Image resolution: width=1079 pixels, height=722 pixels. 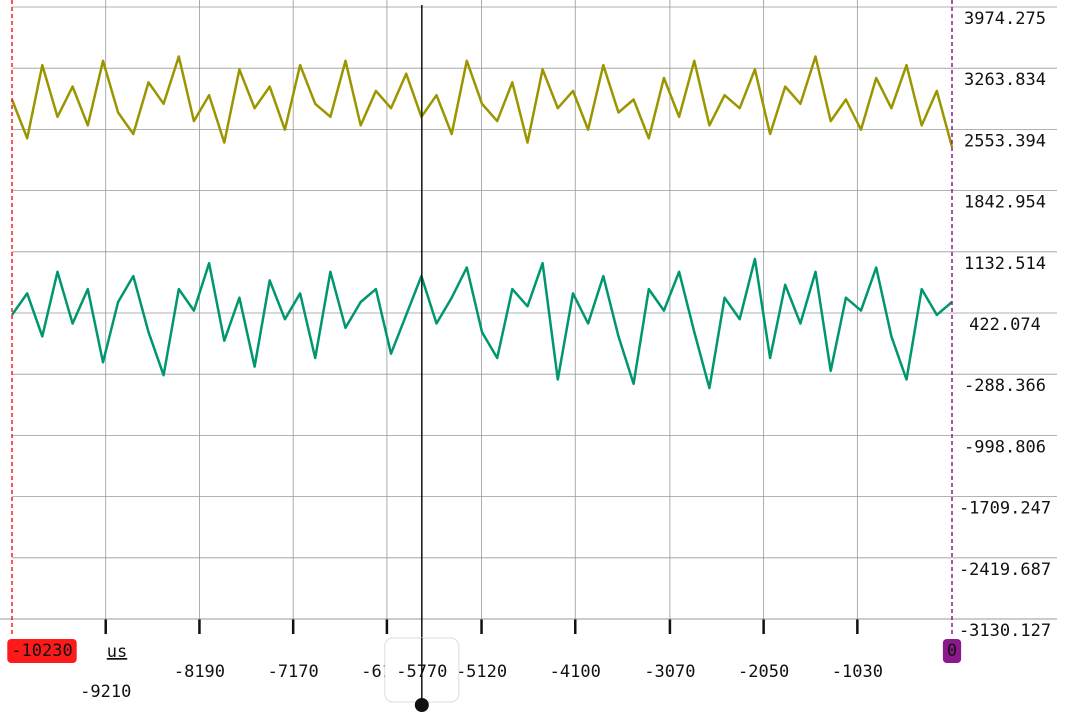 I want to click on y-tick-label: -1709.247, so click(x=1005, y=509).